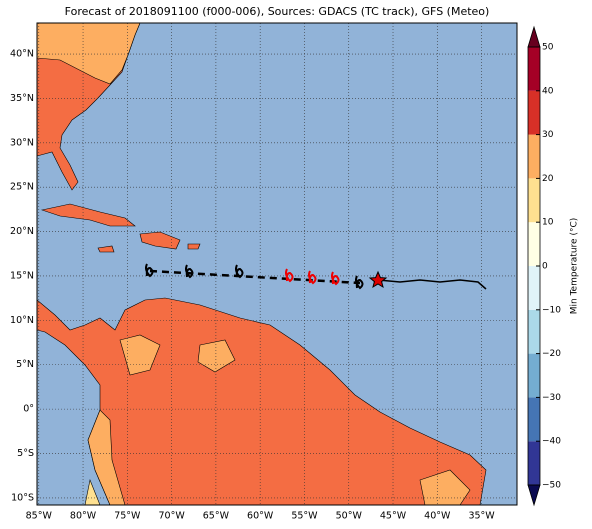 The width and height of the screenshot is (592, 529). What do you see at coordinates (316, 276) in the screenshot?
I see `storm-track` at bounding box center [316, 276].